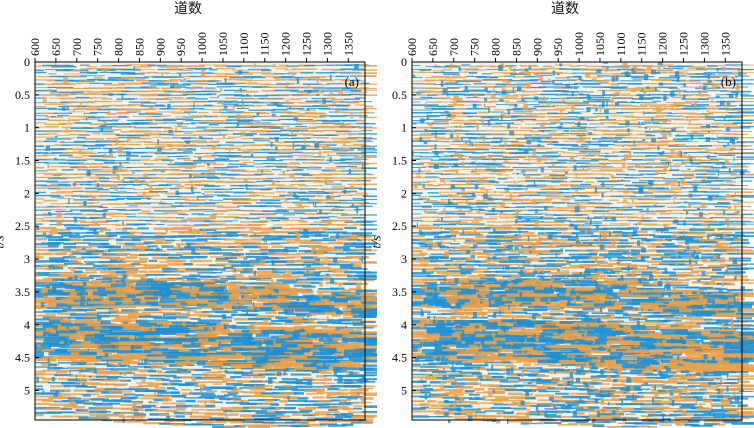 The width and height of the screenshot is (754, 428). Describe the element at coordinates (728, 81) in the screenshot. I see `panel-label: (b)` at that location.